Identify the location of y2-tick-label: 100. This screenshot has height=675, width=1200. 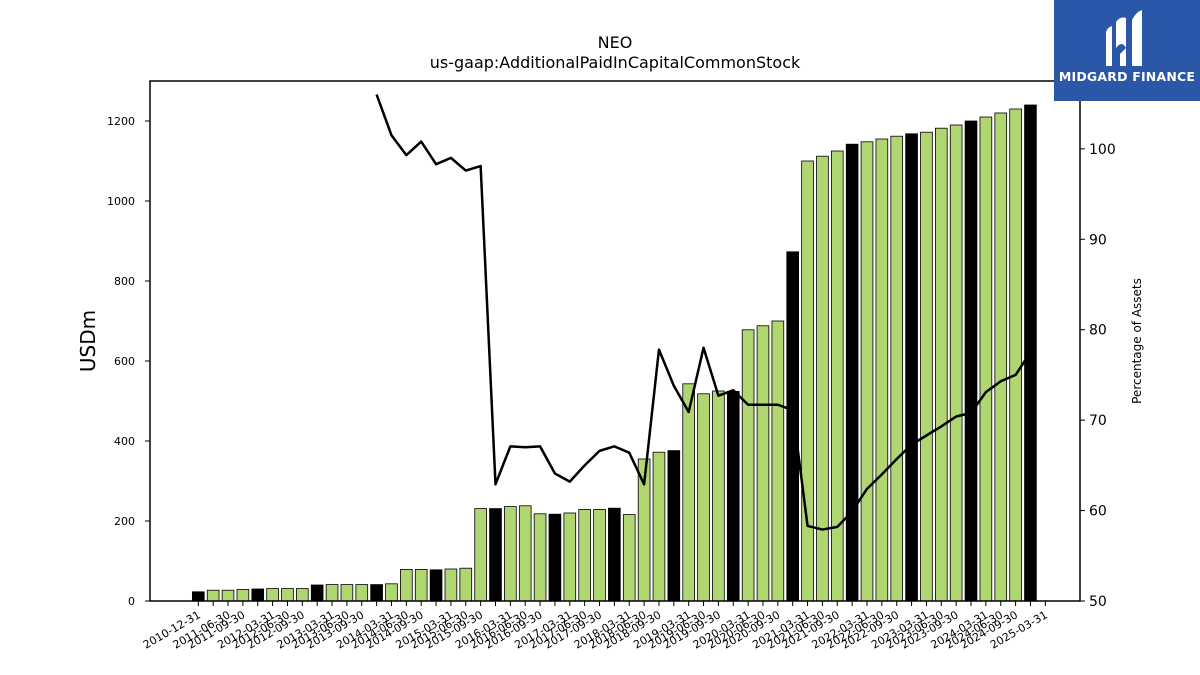
(1102, 150).